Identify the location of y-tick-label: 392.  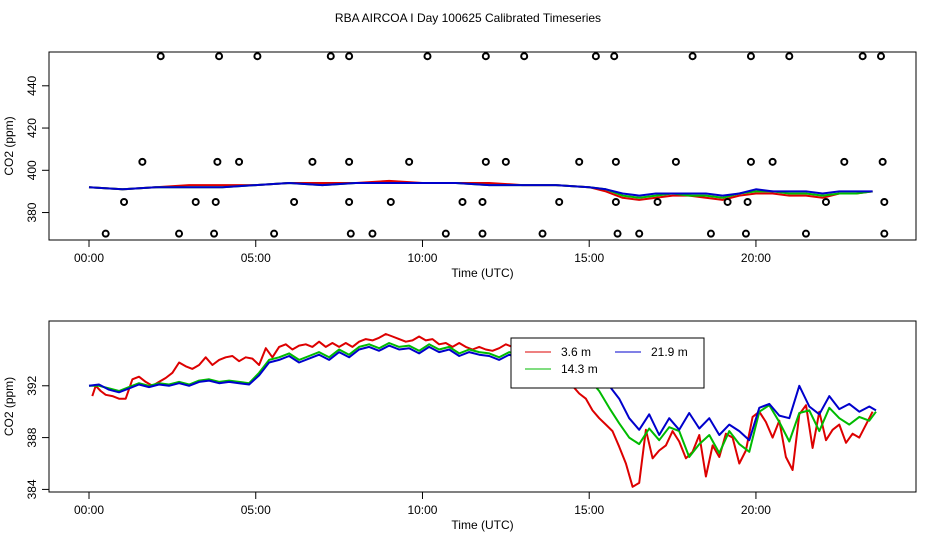
(32, 385).